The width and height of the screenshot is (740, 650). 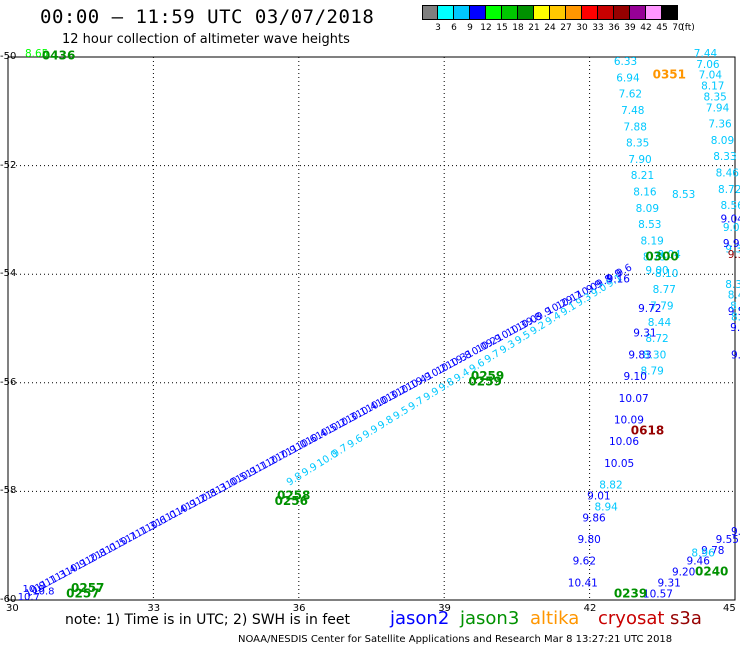 What do you see at coordinates (734, 296) in the screenshot?
I see `wave-height-value: 8.46` at bounding box center [734, 296].